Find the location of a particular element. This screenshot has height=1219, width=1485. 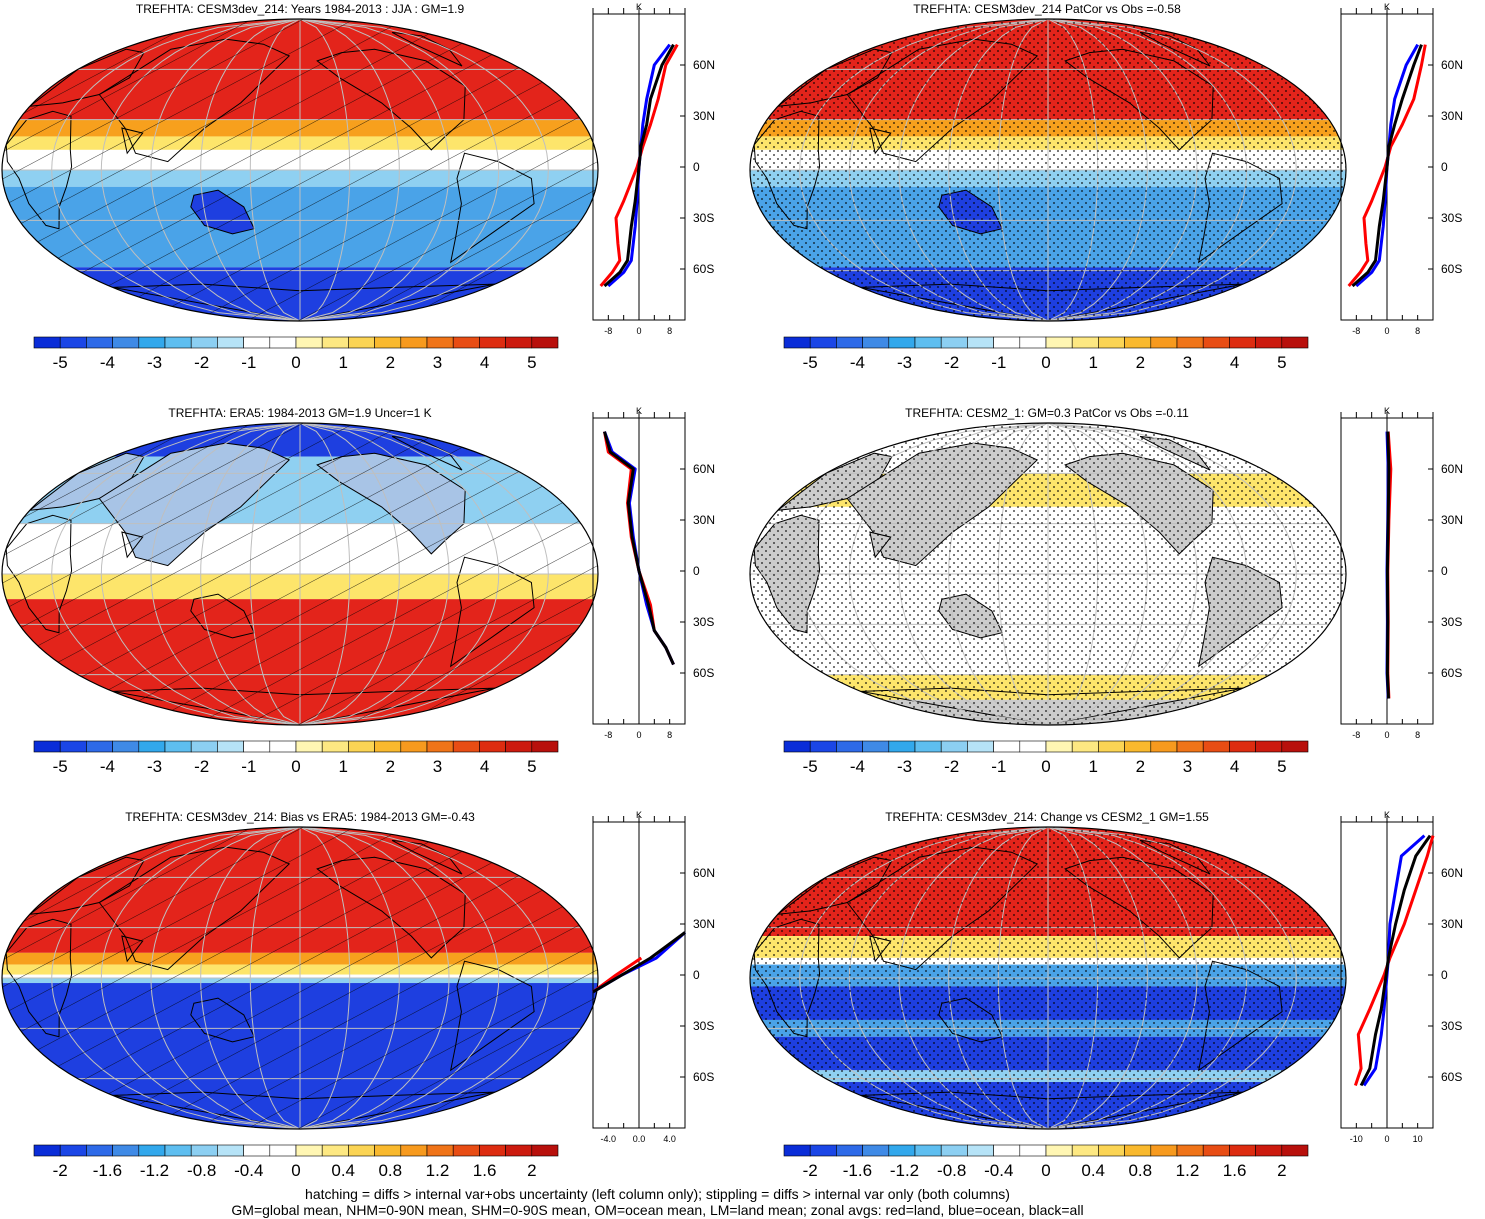

zonal-mean-plot-patcor-cesm3: K 60N 30N 0 30S 60S -8 0 8 is located at coordinates (1401, 169).